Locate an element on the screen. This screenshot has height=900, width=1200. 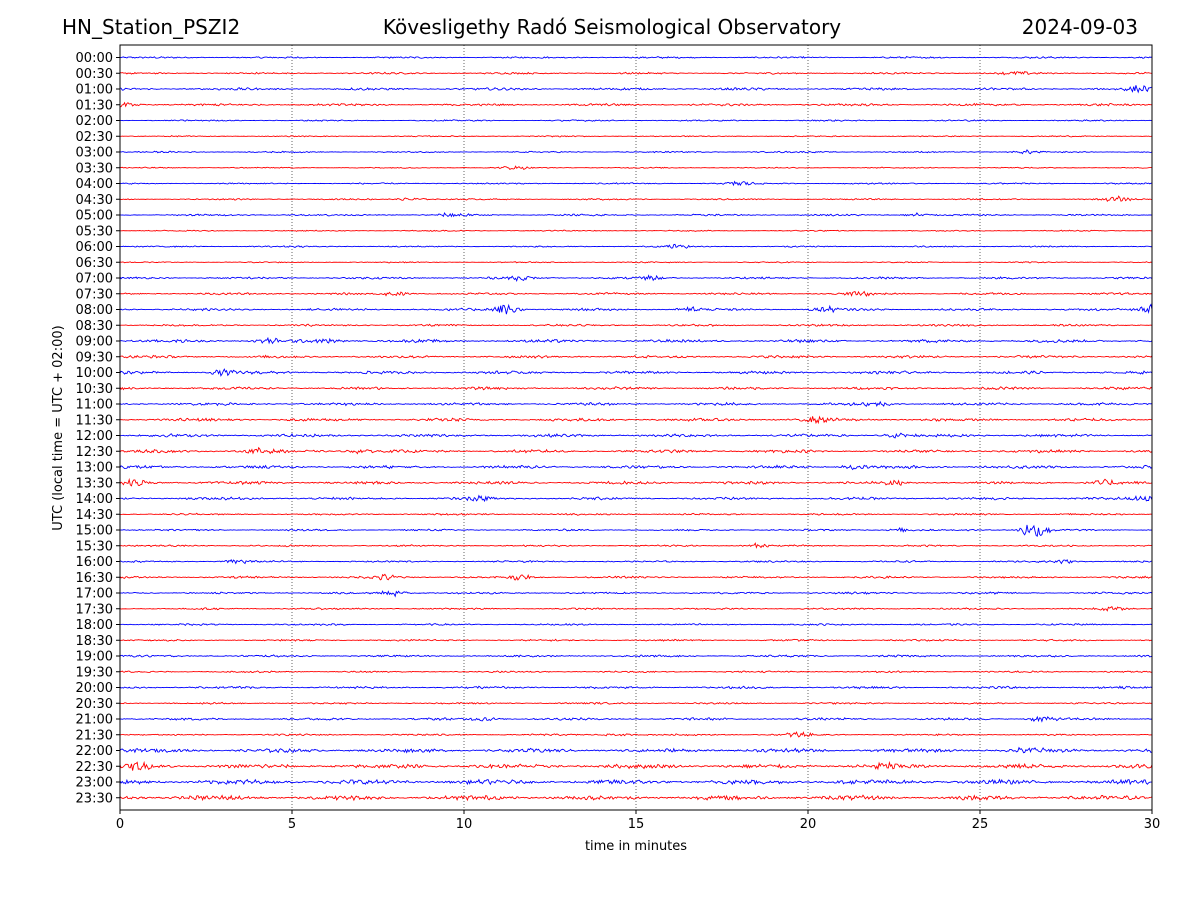
trace-2000 is located at coordinates (636, 687).